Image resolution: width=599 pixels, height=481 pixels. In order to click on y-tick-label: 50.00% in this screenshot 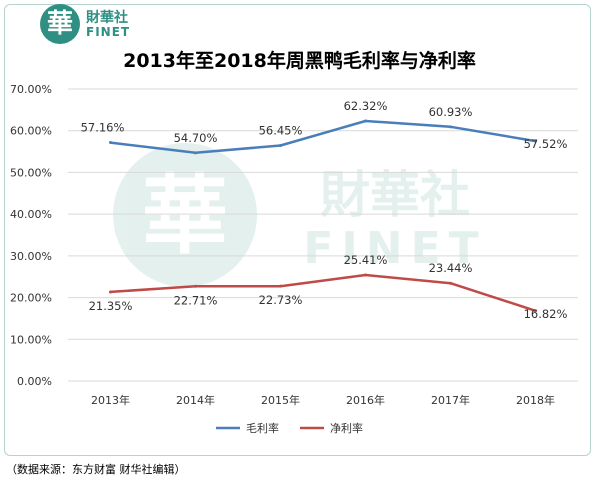, I will do `click(31, 172)`.